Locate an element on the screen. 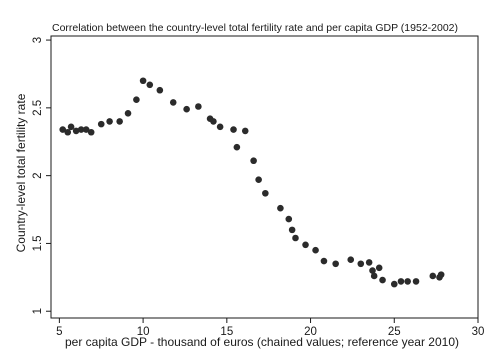 This screenshot has width=485, height=356. y-tick-label: 2.5 is located at coordinates (38, 108).